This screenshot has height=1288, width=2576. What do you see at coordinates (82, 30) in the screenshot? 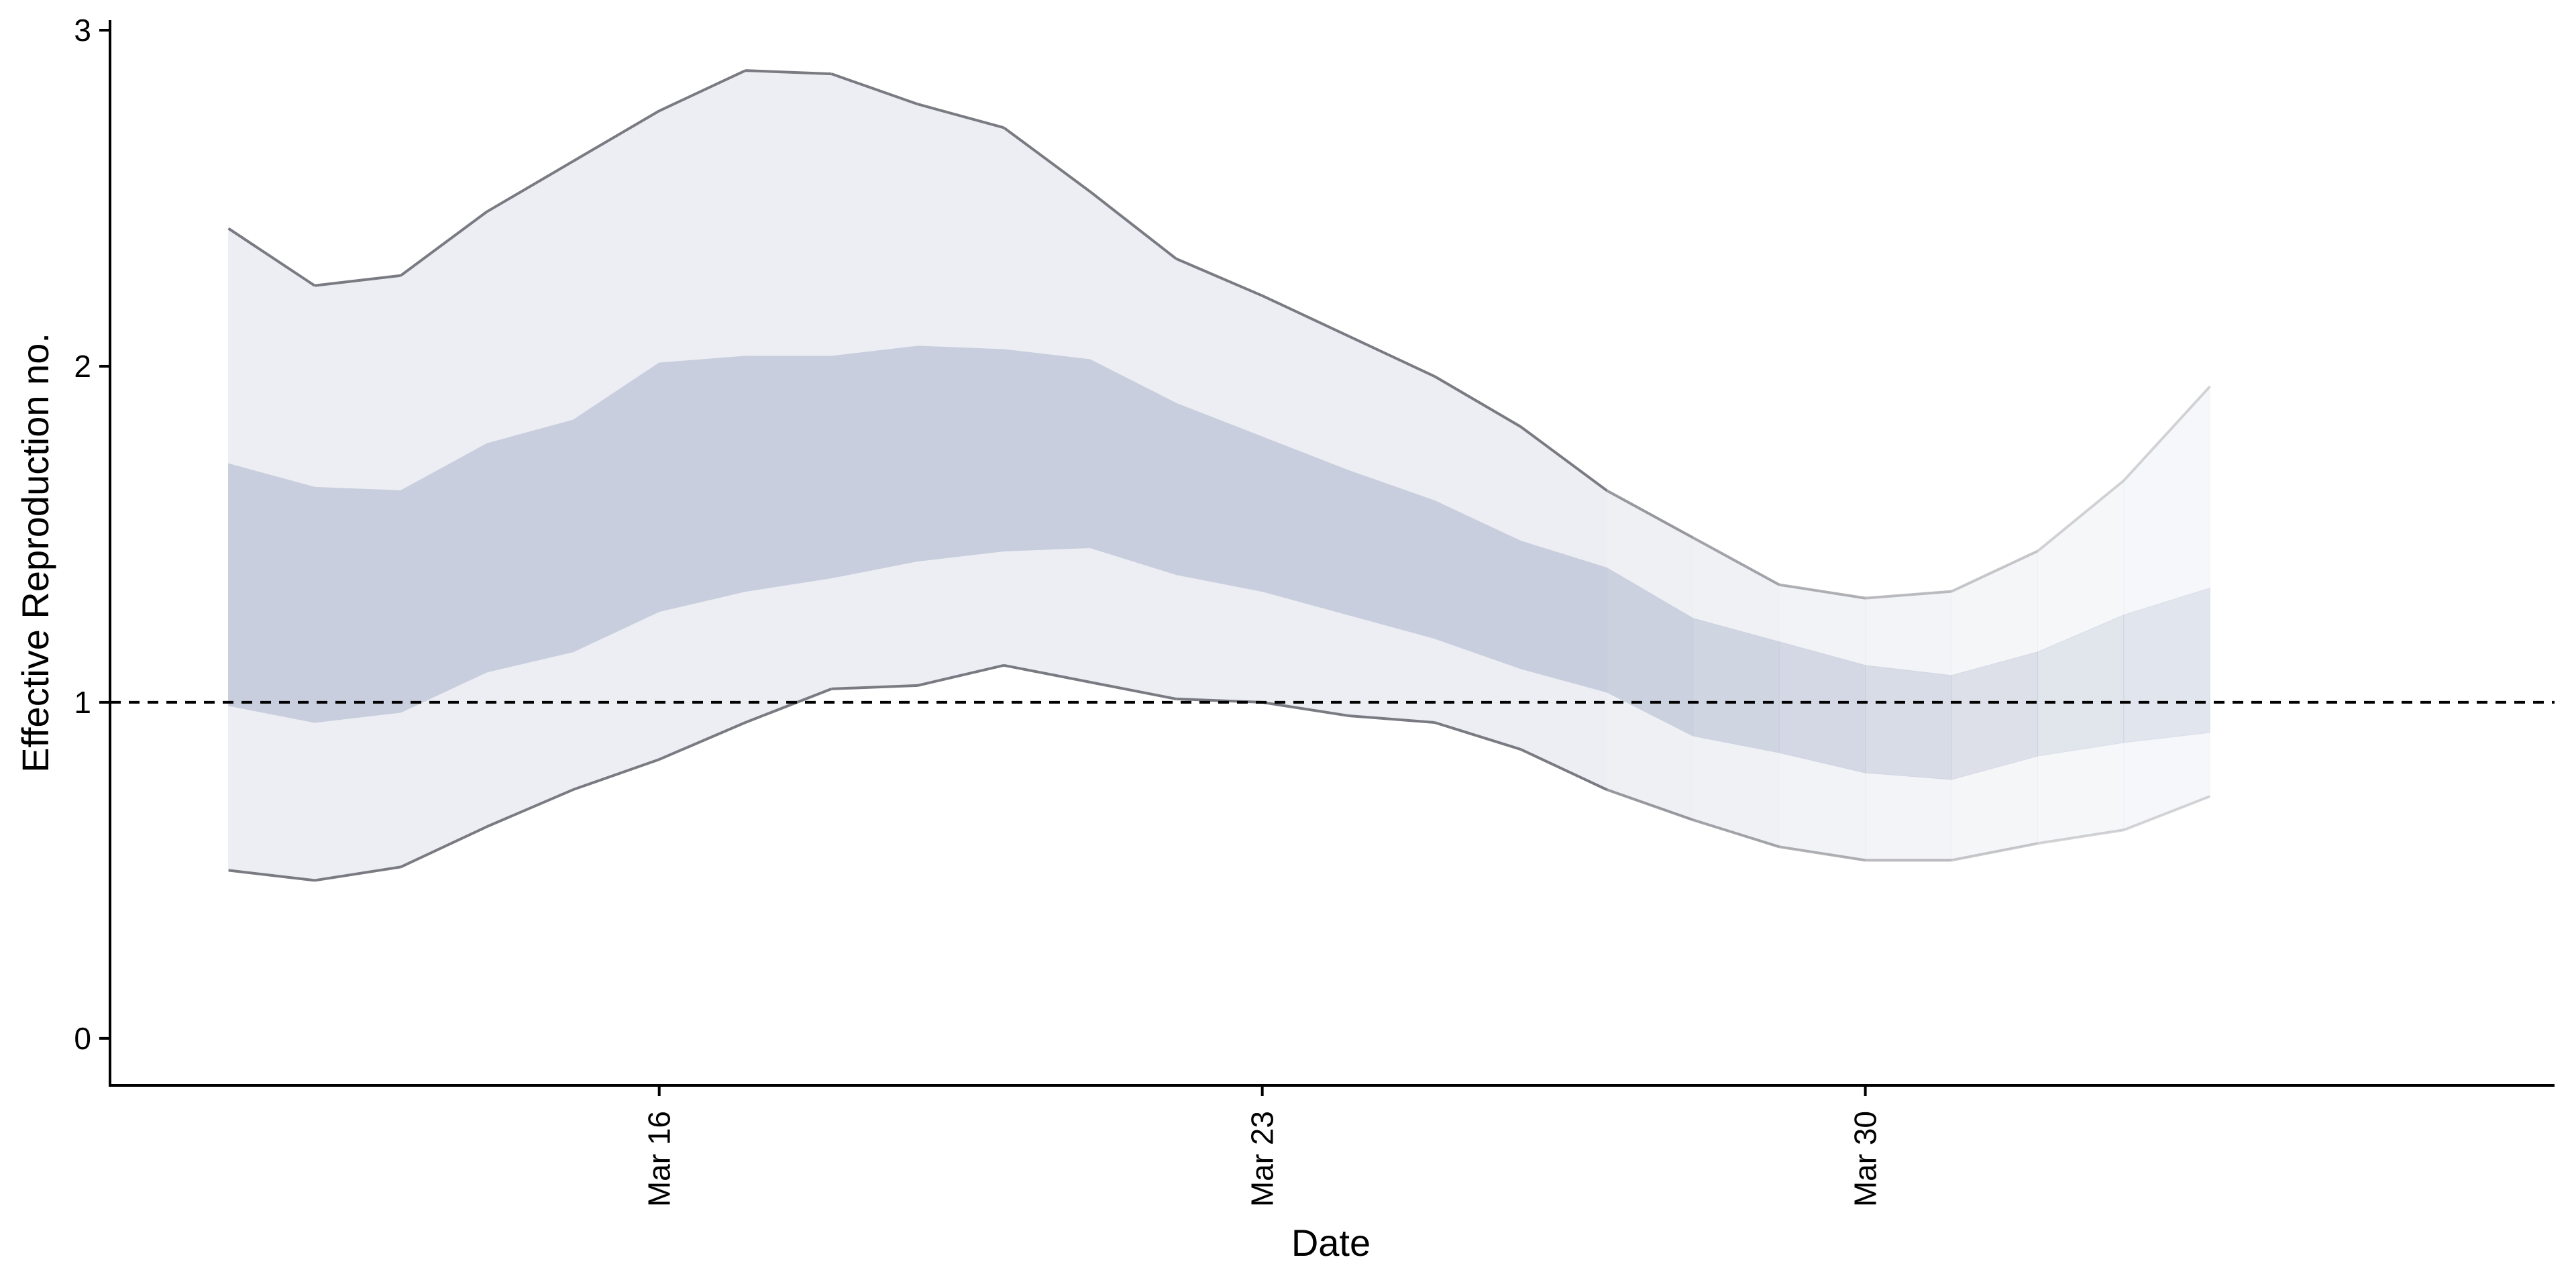
I see `y-tick-label: 3` at bounding box center [82, 30].